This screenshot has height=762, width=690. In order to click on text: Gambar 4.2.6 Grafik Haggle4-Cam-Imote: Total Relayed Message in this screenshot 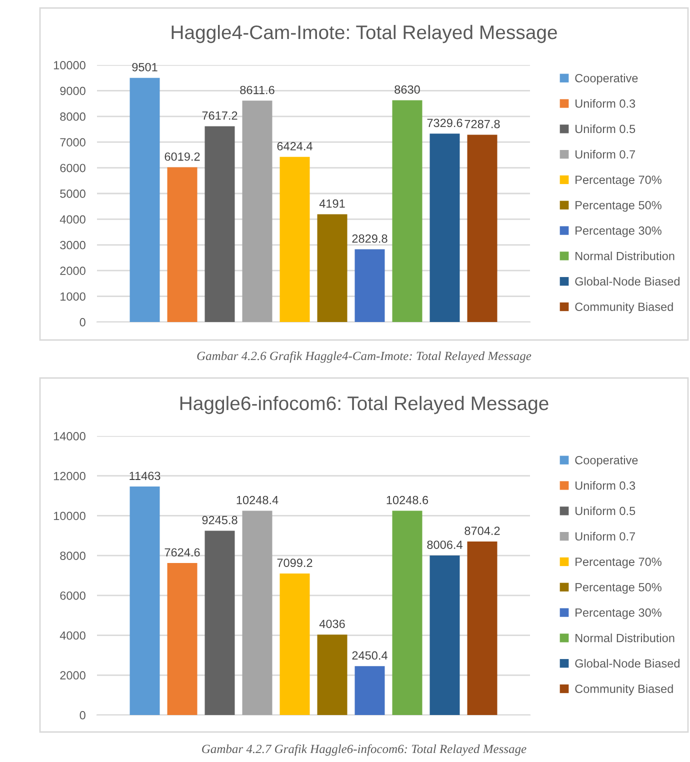, I will do `click(364, 357)`.